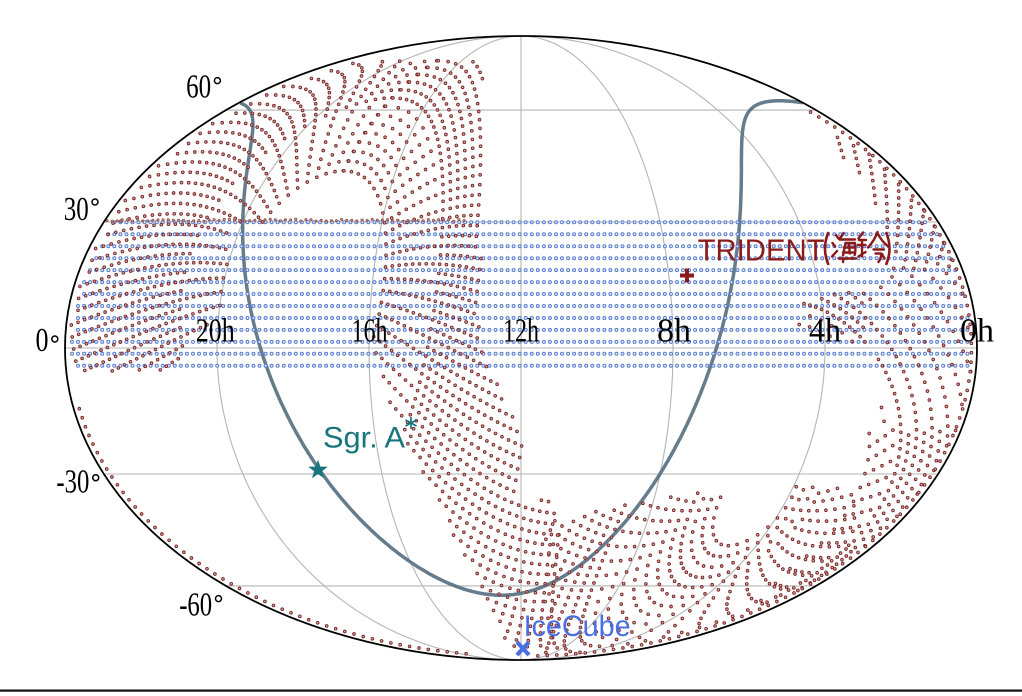 The height and width of the screenshot is (696, 1022). Describe the element at coordinates (195, 605) in the screenshot. I see `svg-text: -60` at that location.